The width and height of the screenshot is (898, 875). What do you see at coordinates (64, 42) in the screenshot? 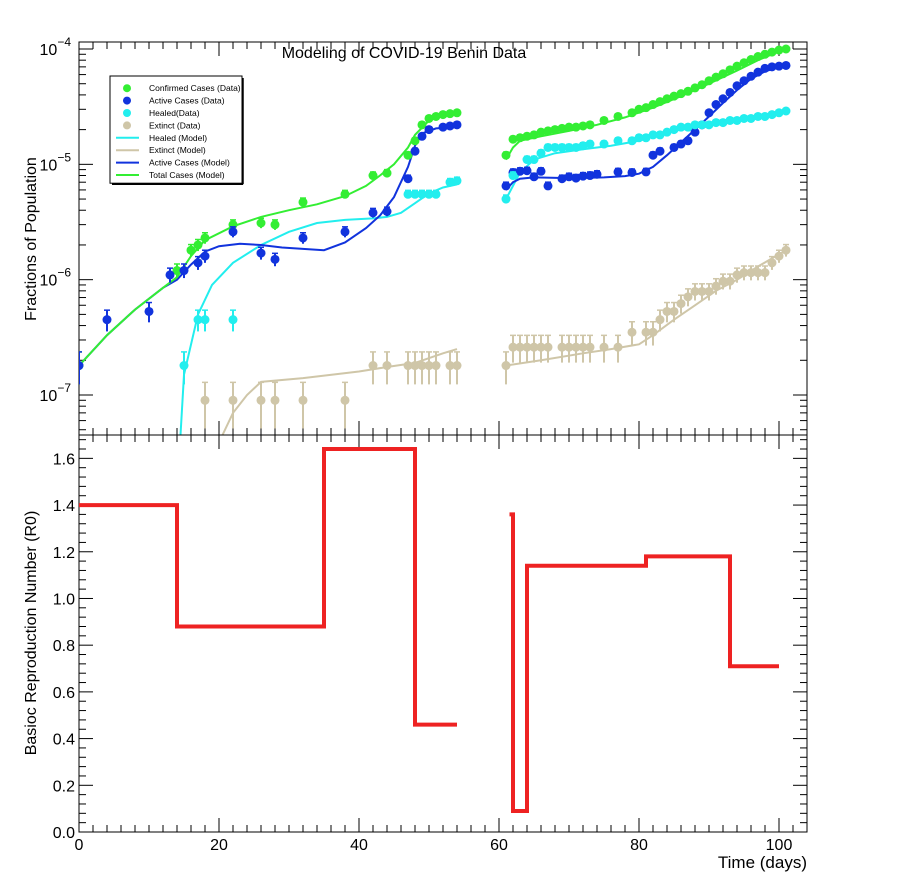
I see `y-tick-label-exponent: −4` at bounding box center [64, 42].